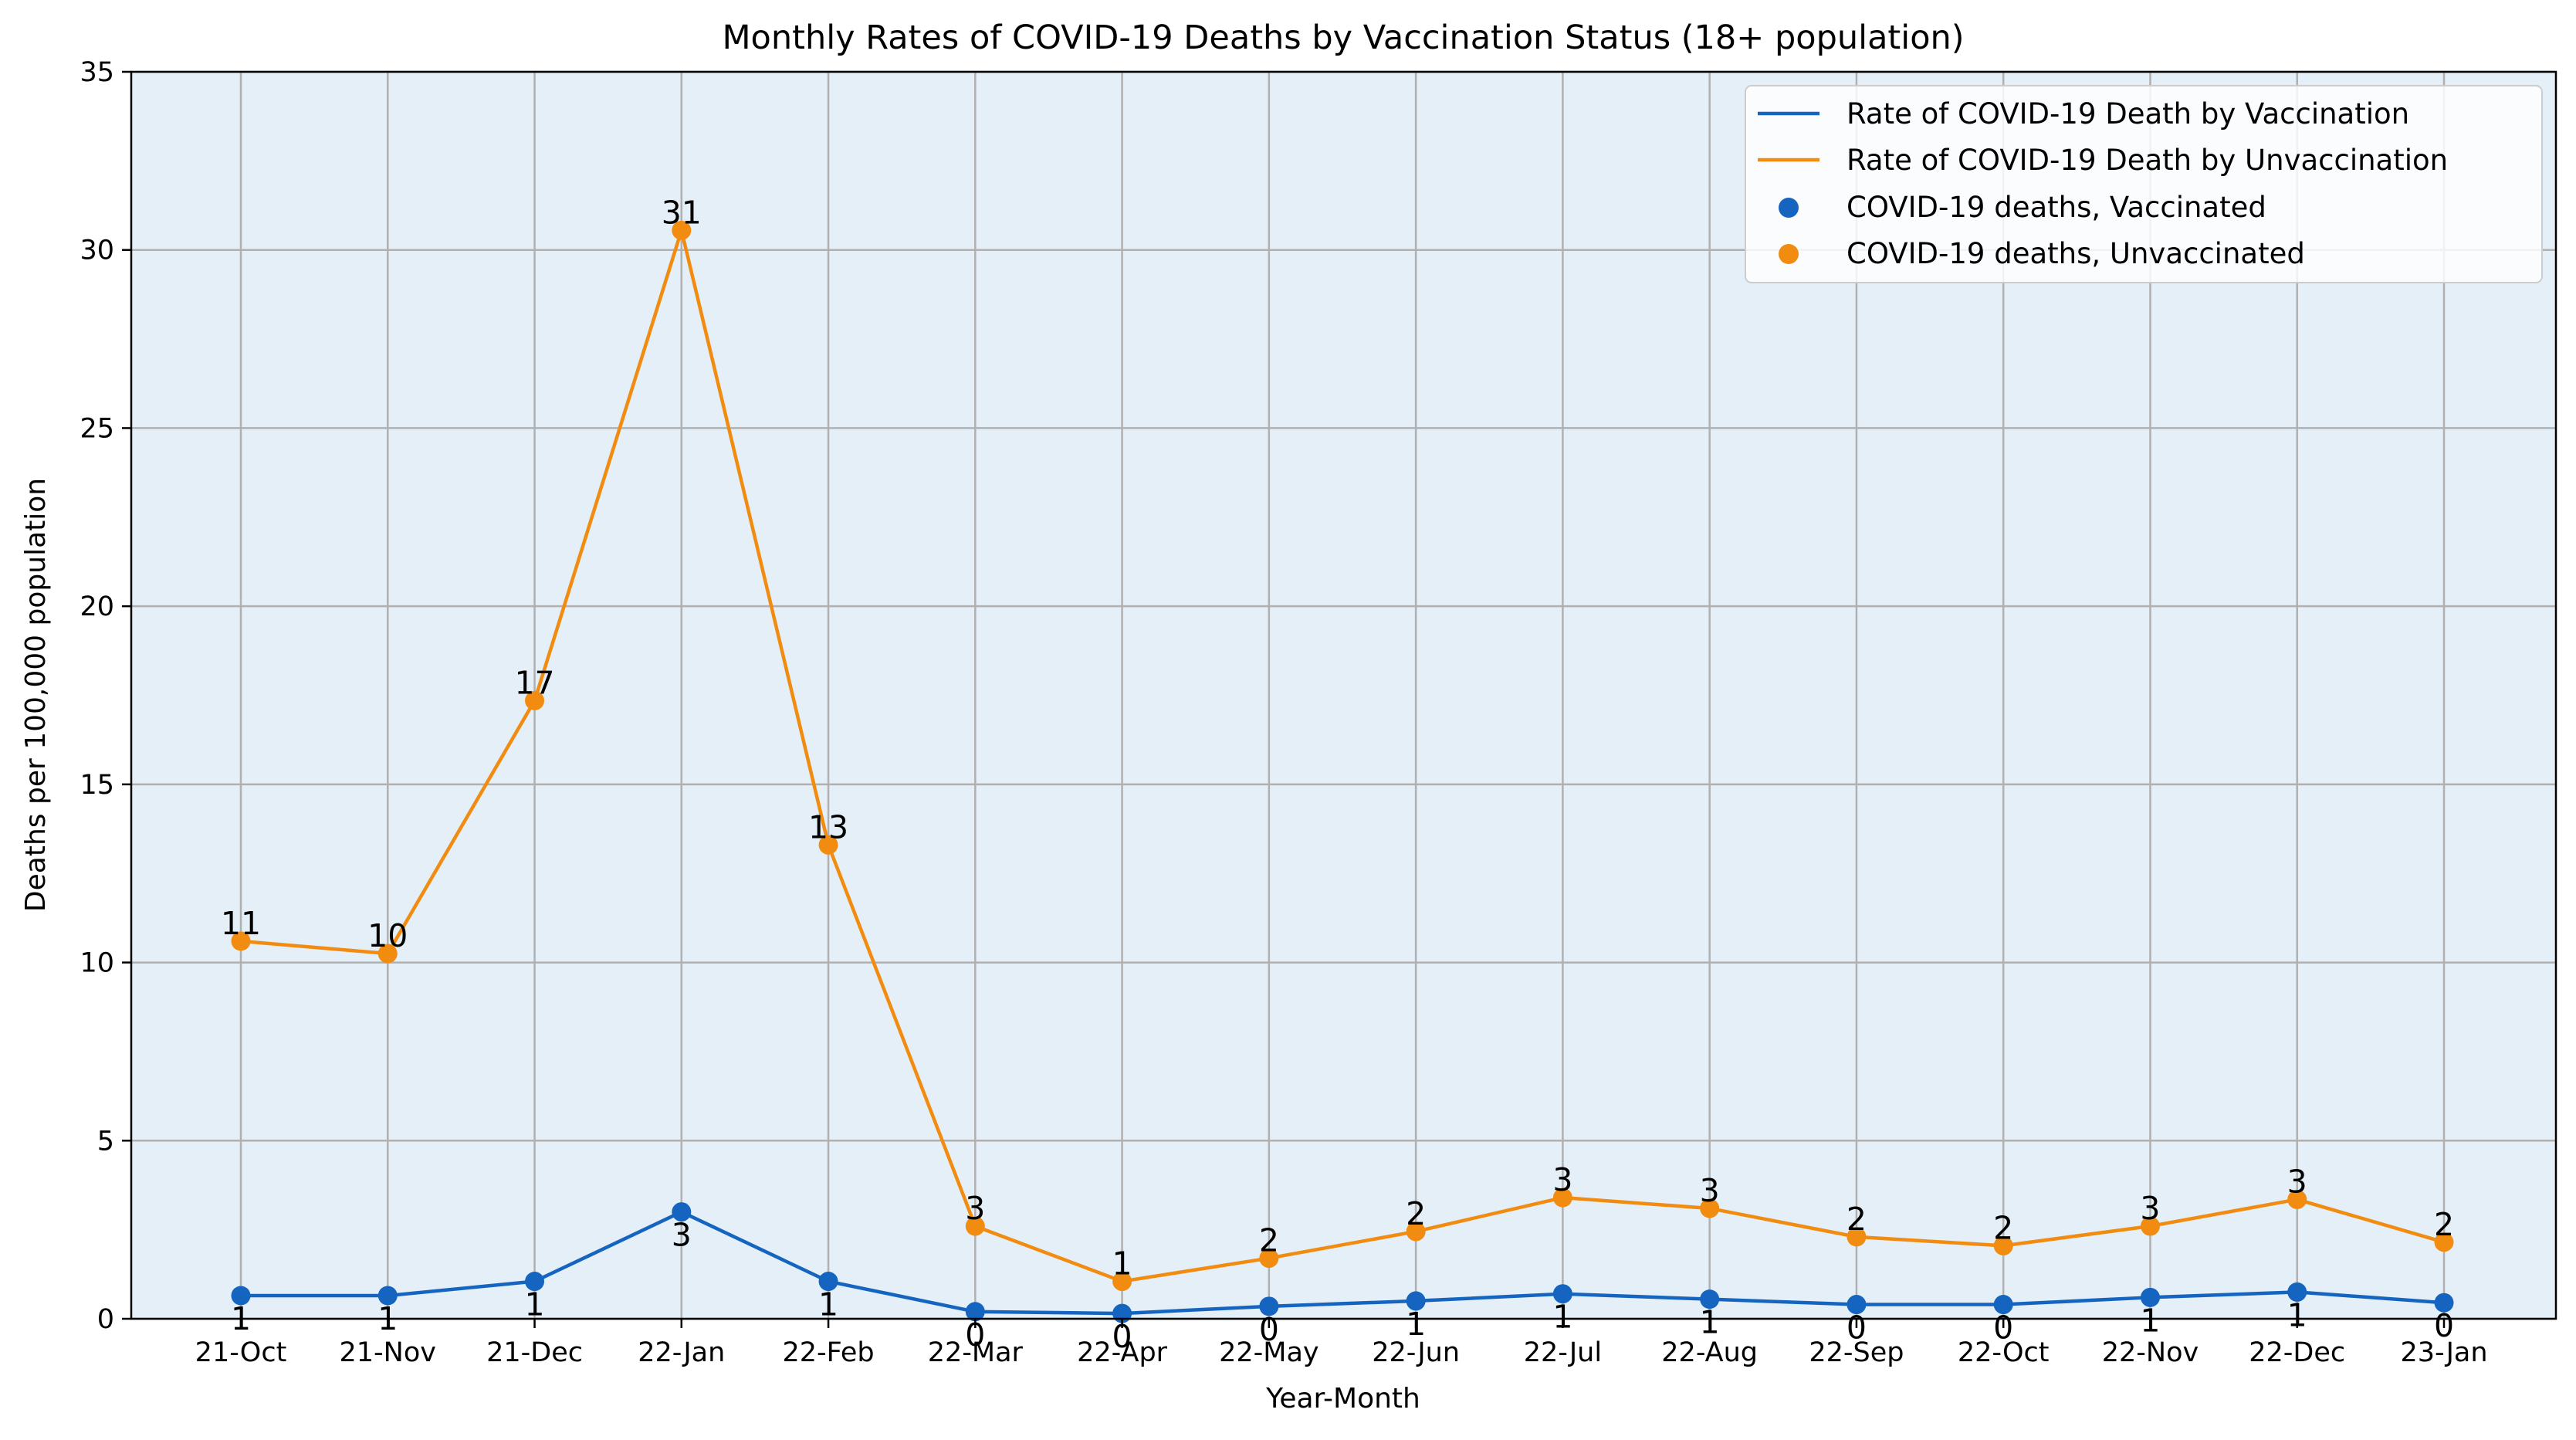  Describe the element at coordinates (1416, 1352) in the screenshot. I see `x-tick-label: 22-Jun` at that location.